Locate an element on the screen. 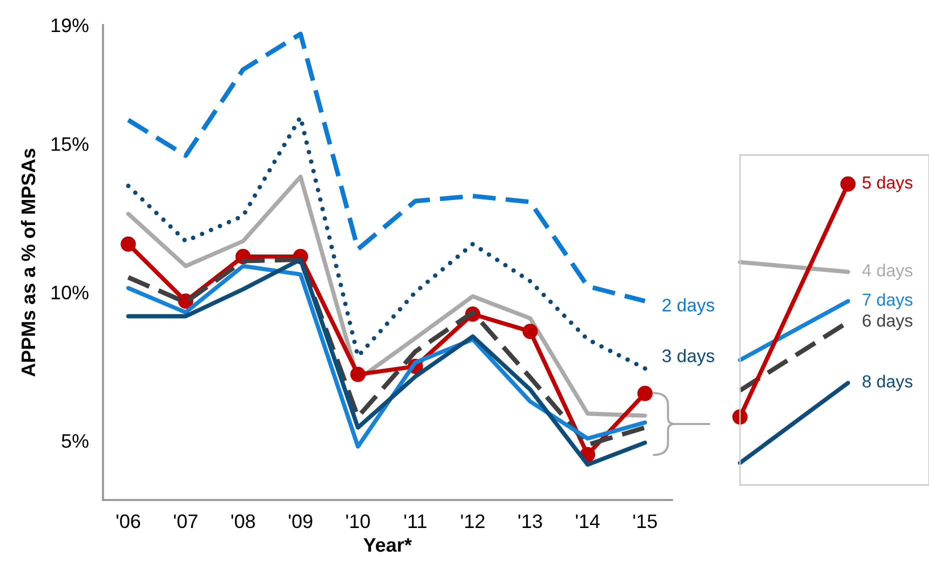  x-tick-label: '12 is located at coordinates (472, 521).